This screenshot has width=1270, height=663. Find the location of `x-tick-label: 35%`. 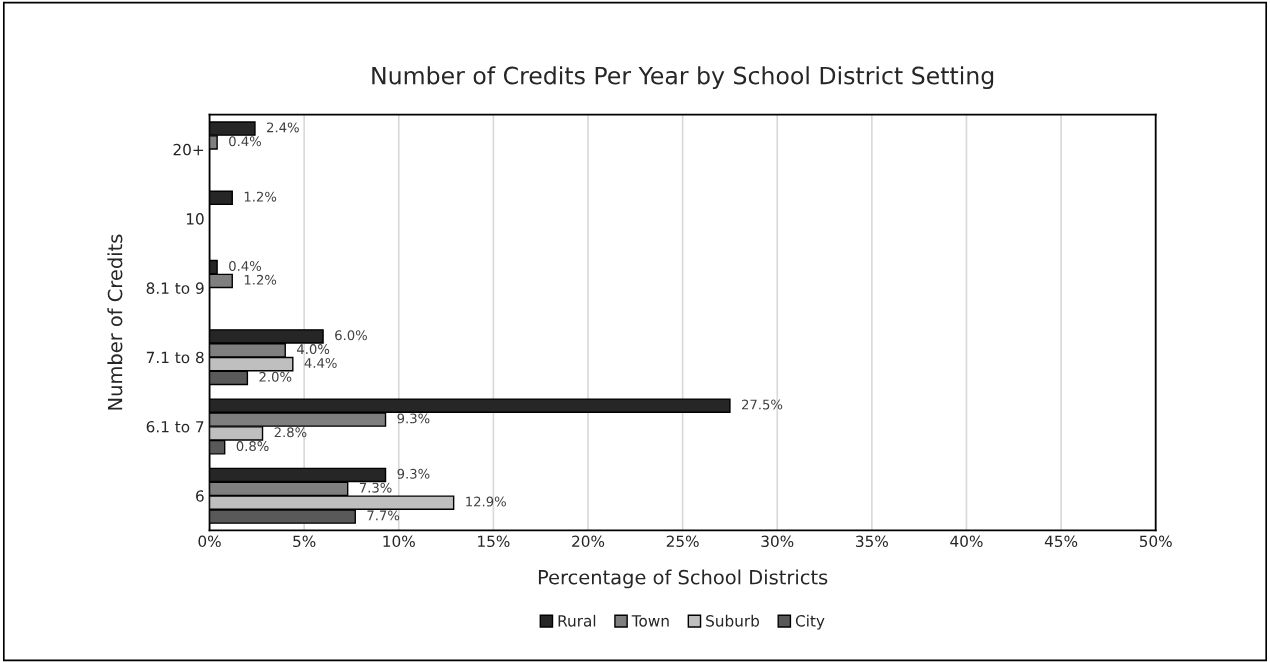

x-tick-label: 35% is located at coordinates (872, 541).